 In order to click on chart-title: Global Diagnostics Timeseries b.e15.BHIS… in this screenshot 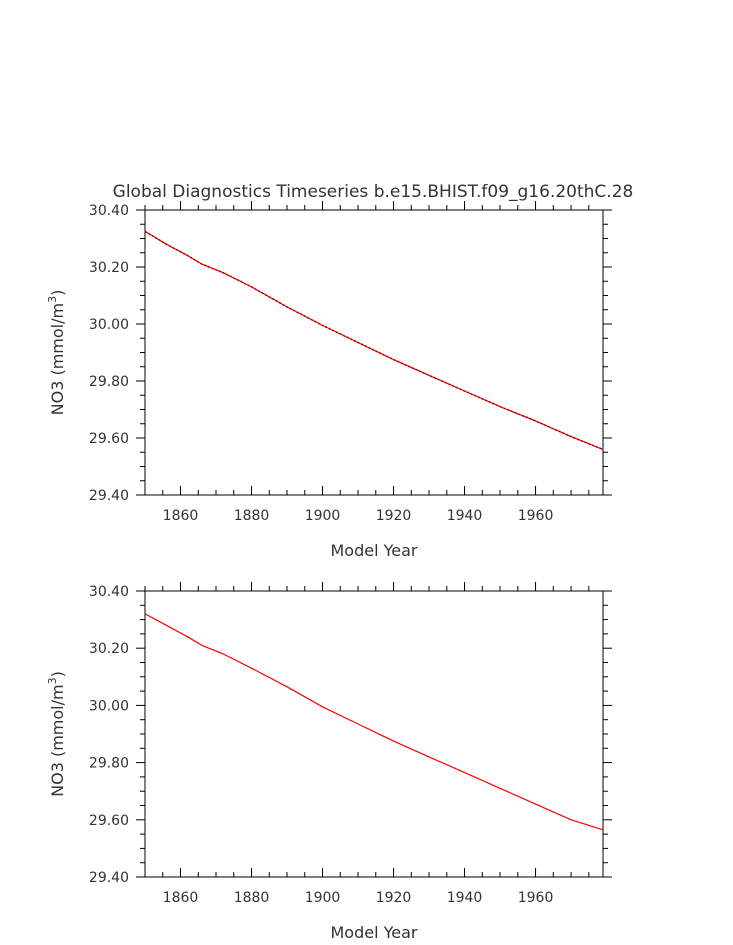, I will do `click(373, 192)`.